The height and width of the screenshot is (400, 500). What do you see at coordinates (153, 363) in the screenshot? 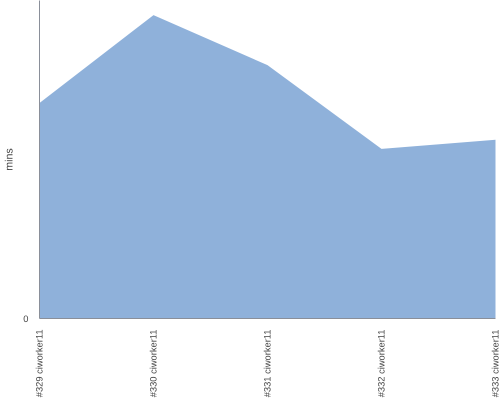
I see `x-tick-label: #330 ciworker11` at bounding box center [153, 363].